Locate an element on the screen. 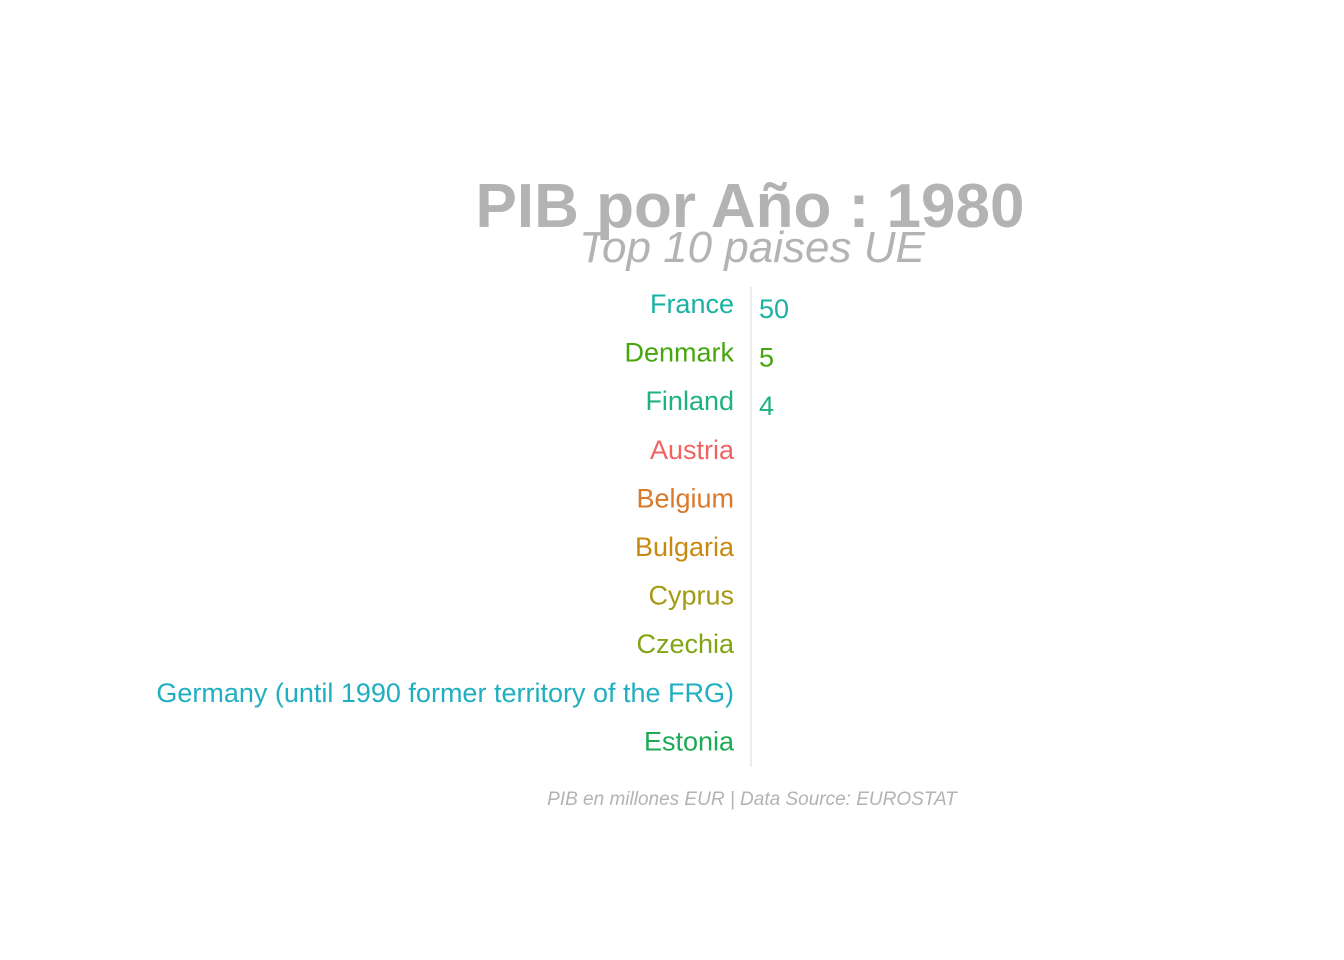  chart-title: PIB por Año : 1980 is located at coordinates (750, 206).